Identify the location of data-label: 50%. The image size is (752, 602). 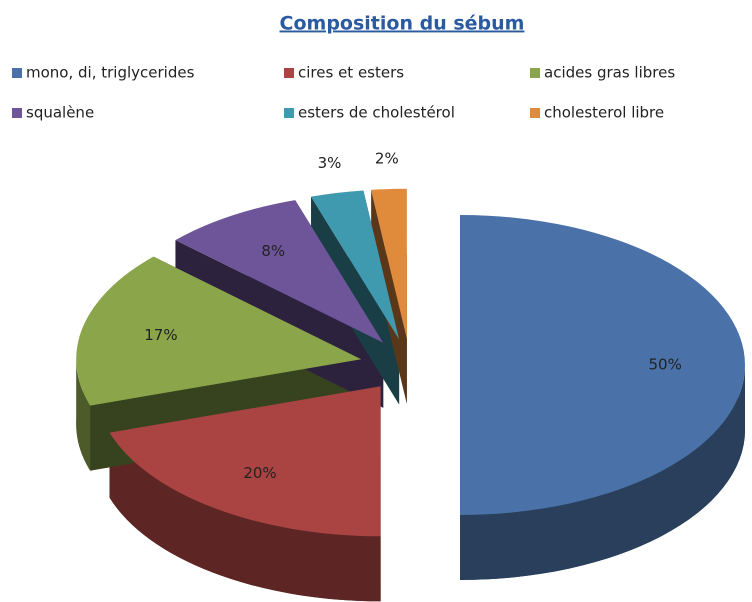
(665, 365).